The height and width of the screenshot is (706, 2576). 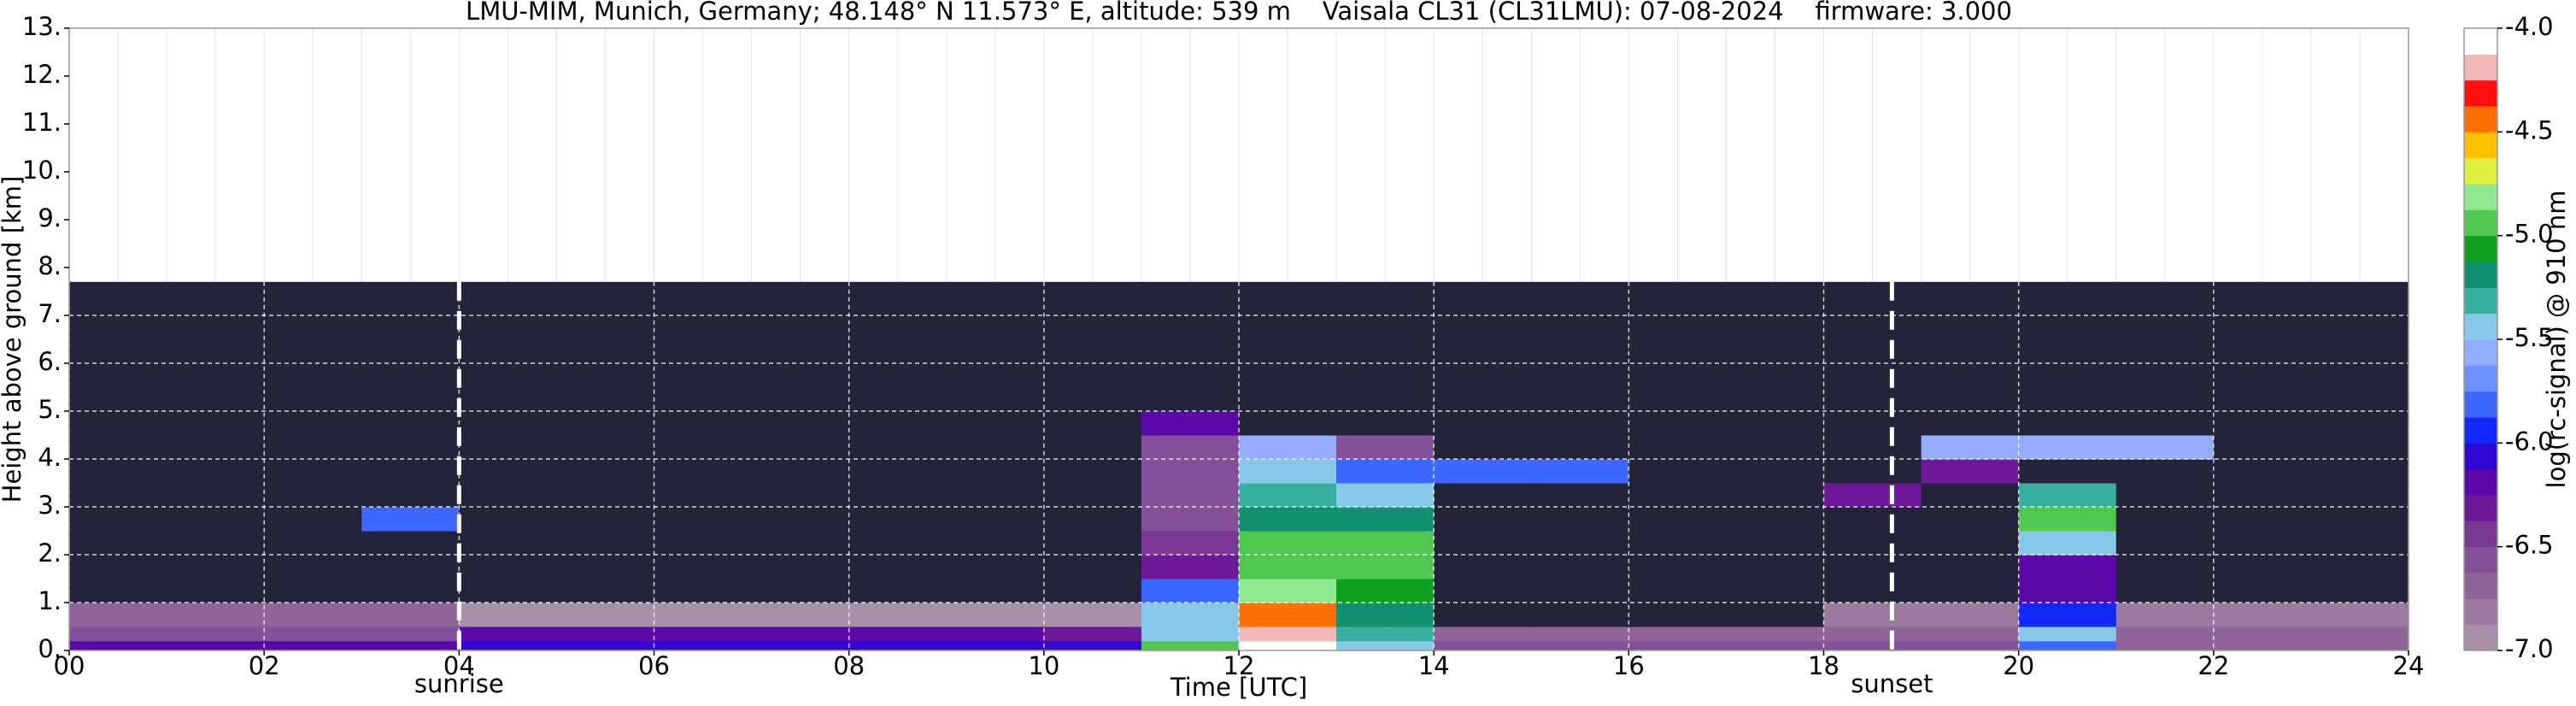 I want to click on colorbar-label: log(rc-signal) @ 910 nm, so click(x=2556, y=340).